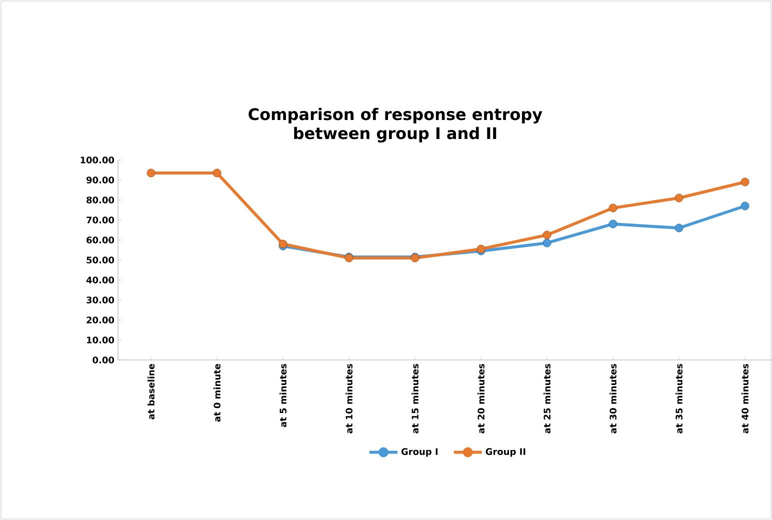 This screenshot has height=520, width=772. What do you see at coordinates (481, 399) in the screenshot?
I see `x-tick-label: at 20 minutes` at bounding box center [481, 399].